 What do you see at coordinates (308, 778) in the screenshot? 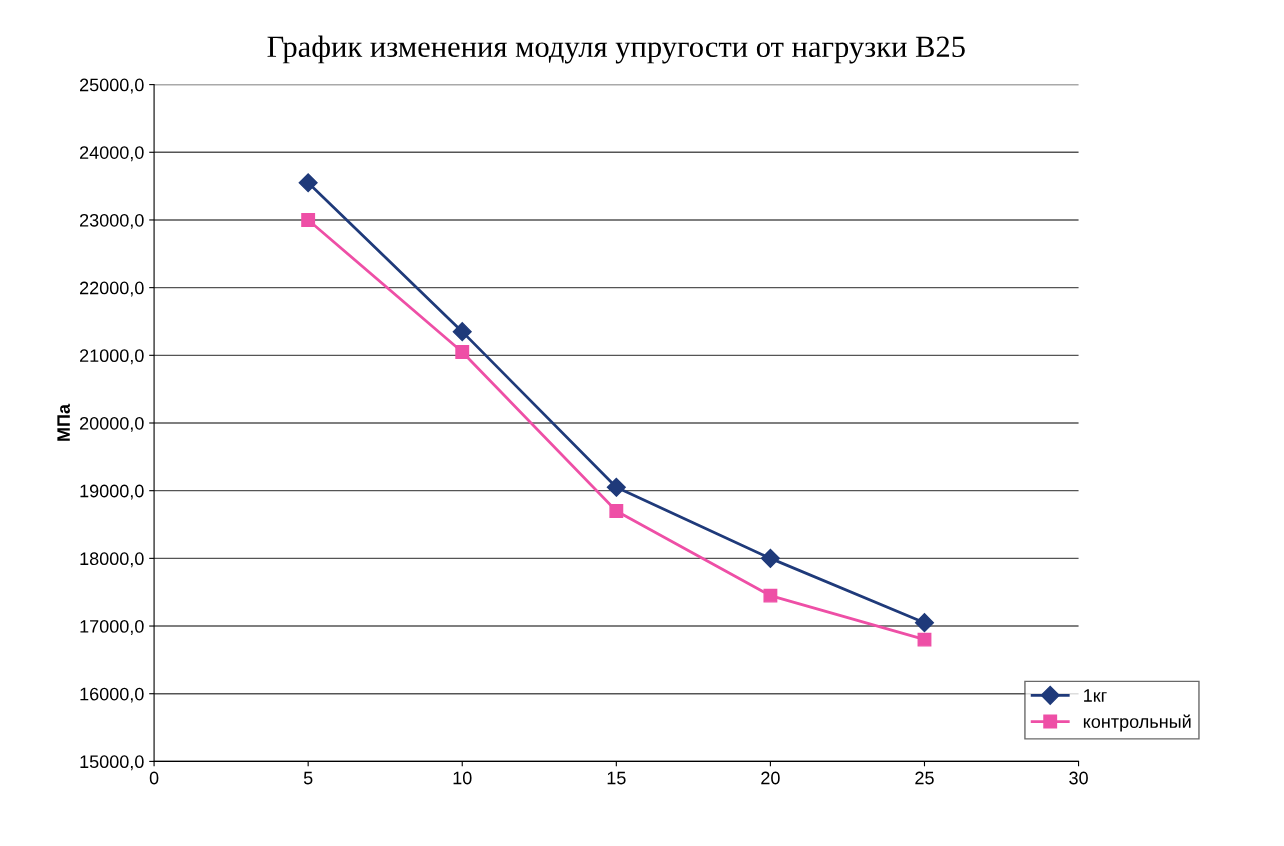
I see `x-tick-label: 5` at bounding box center [308, 778].